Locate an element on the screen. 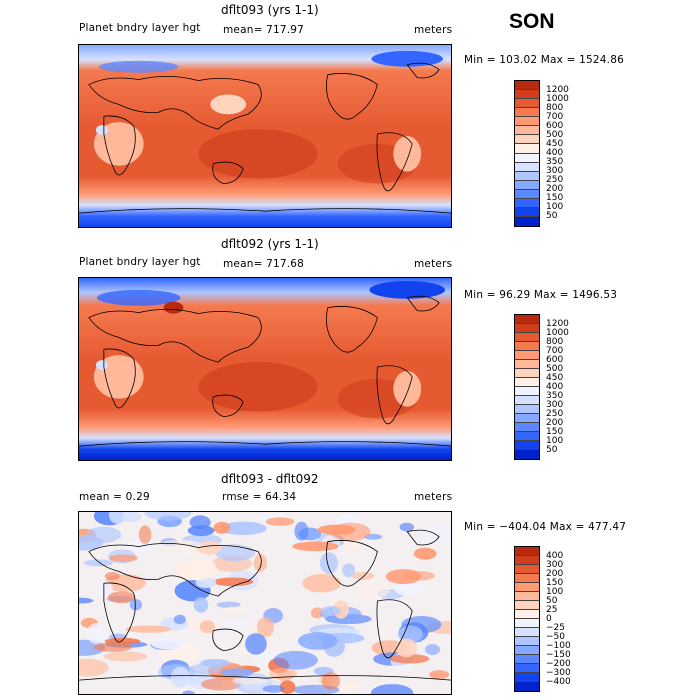 Image resolution: width=700 pixels, height=700 pixels. panel2-minmax: Min = 96.29 Max = 1496.53 is located at coordinates (541, 295).